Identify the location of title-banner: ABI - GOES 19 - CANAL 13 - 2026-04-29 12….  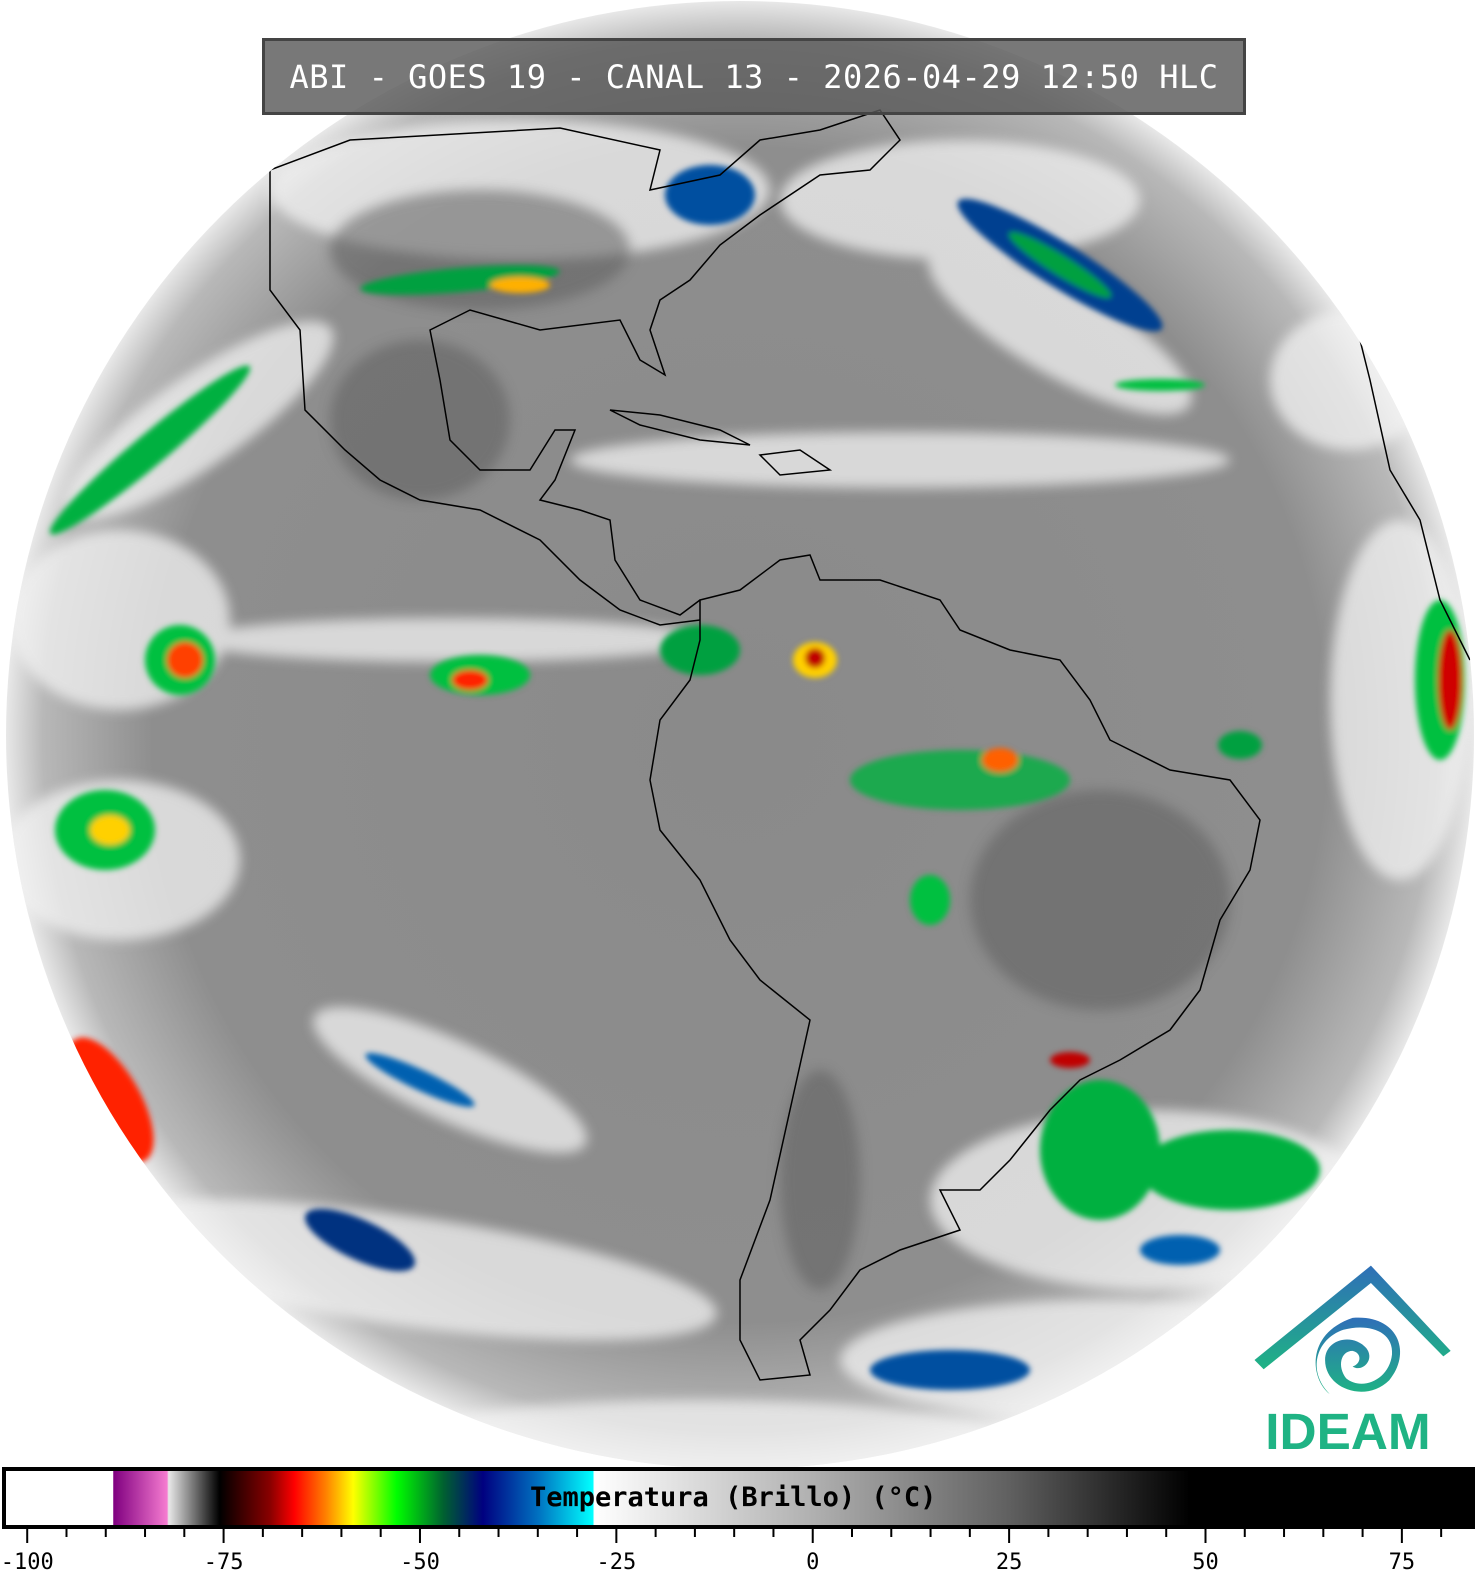
(754, 76).